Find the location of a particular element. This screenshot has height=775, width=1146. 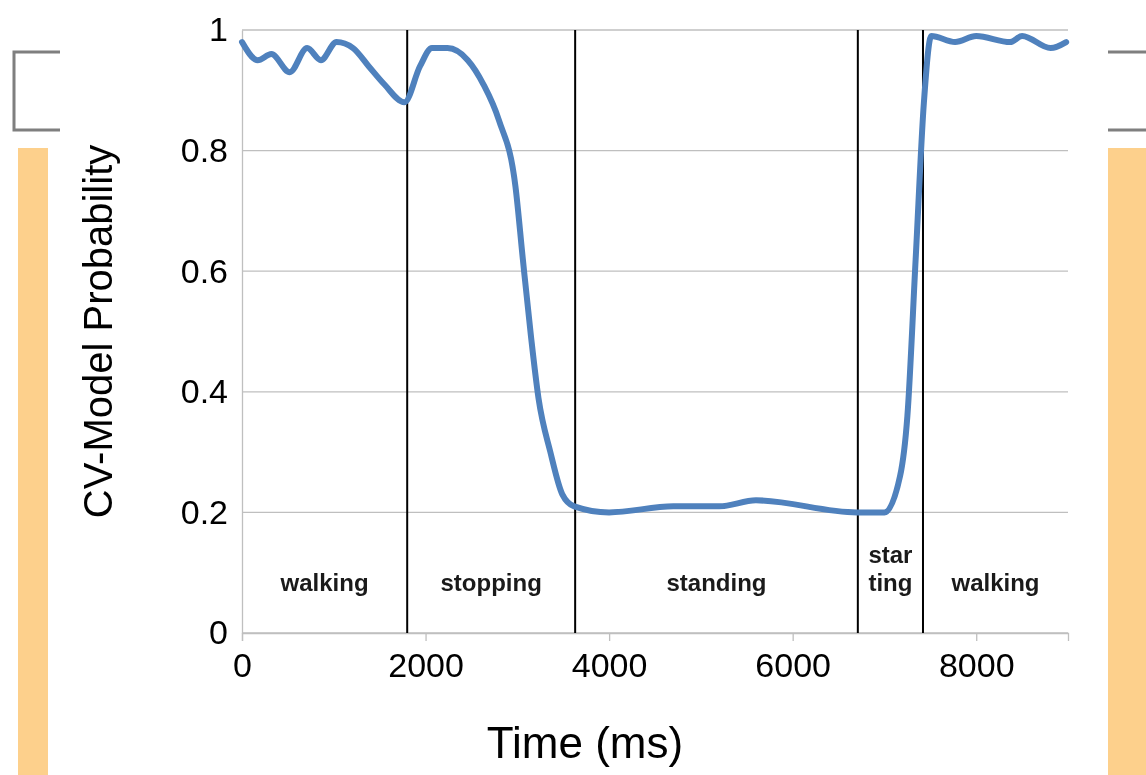

annotation: stopping is located at coordinates (491, 582).